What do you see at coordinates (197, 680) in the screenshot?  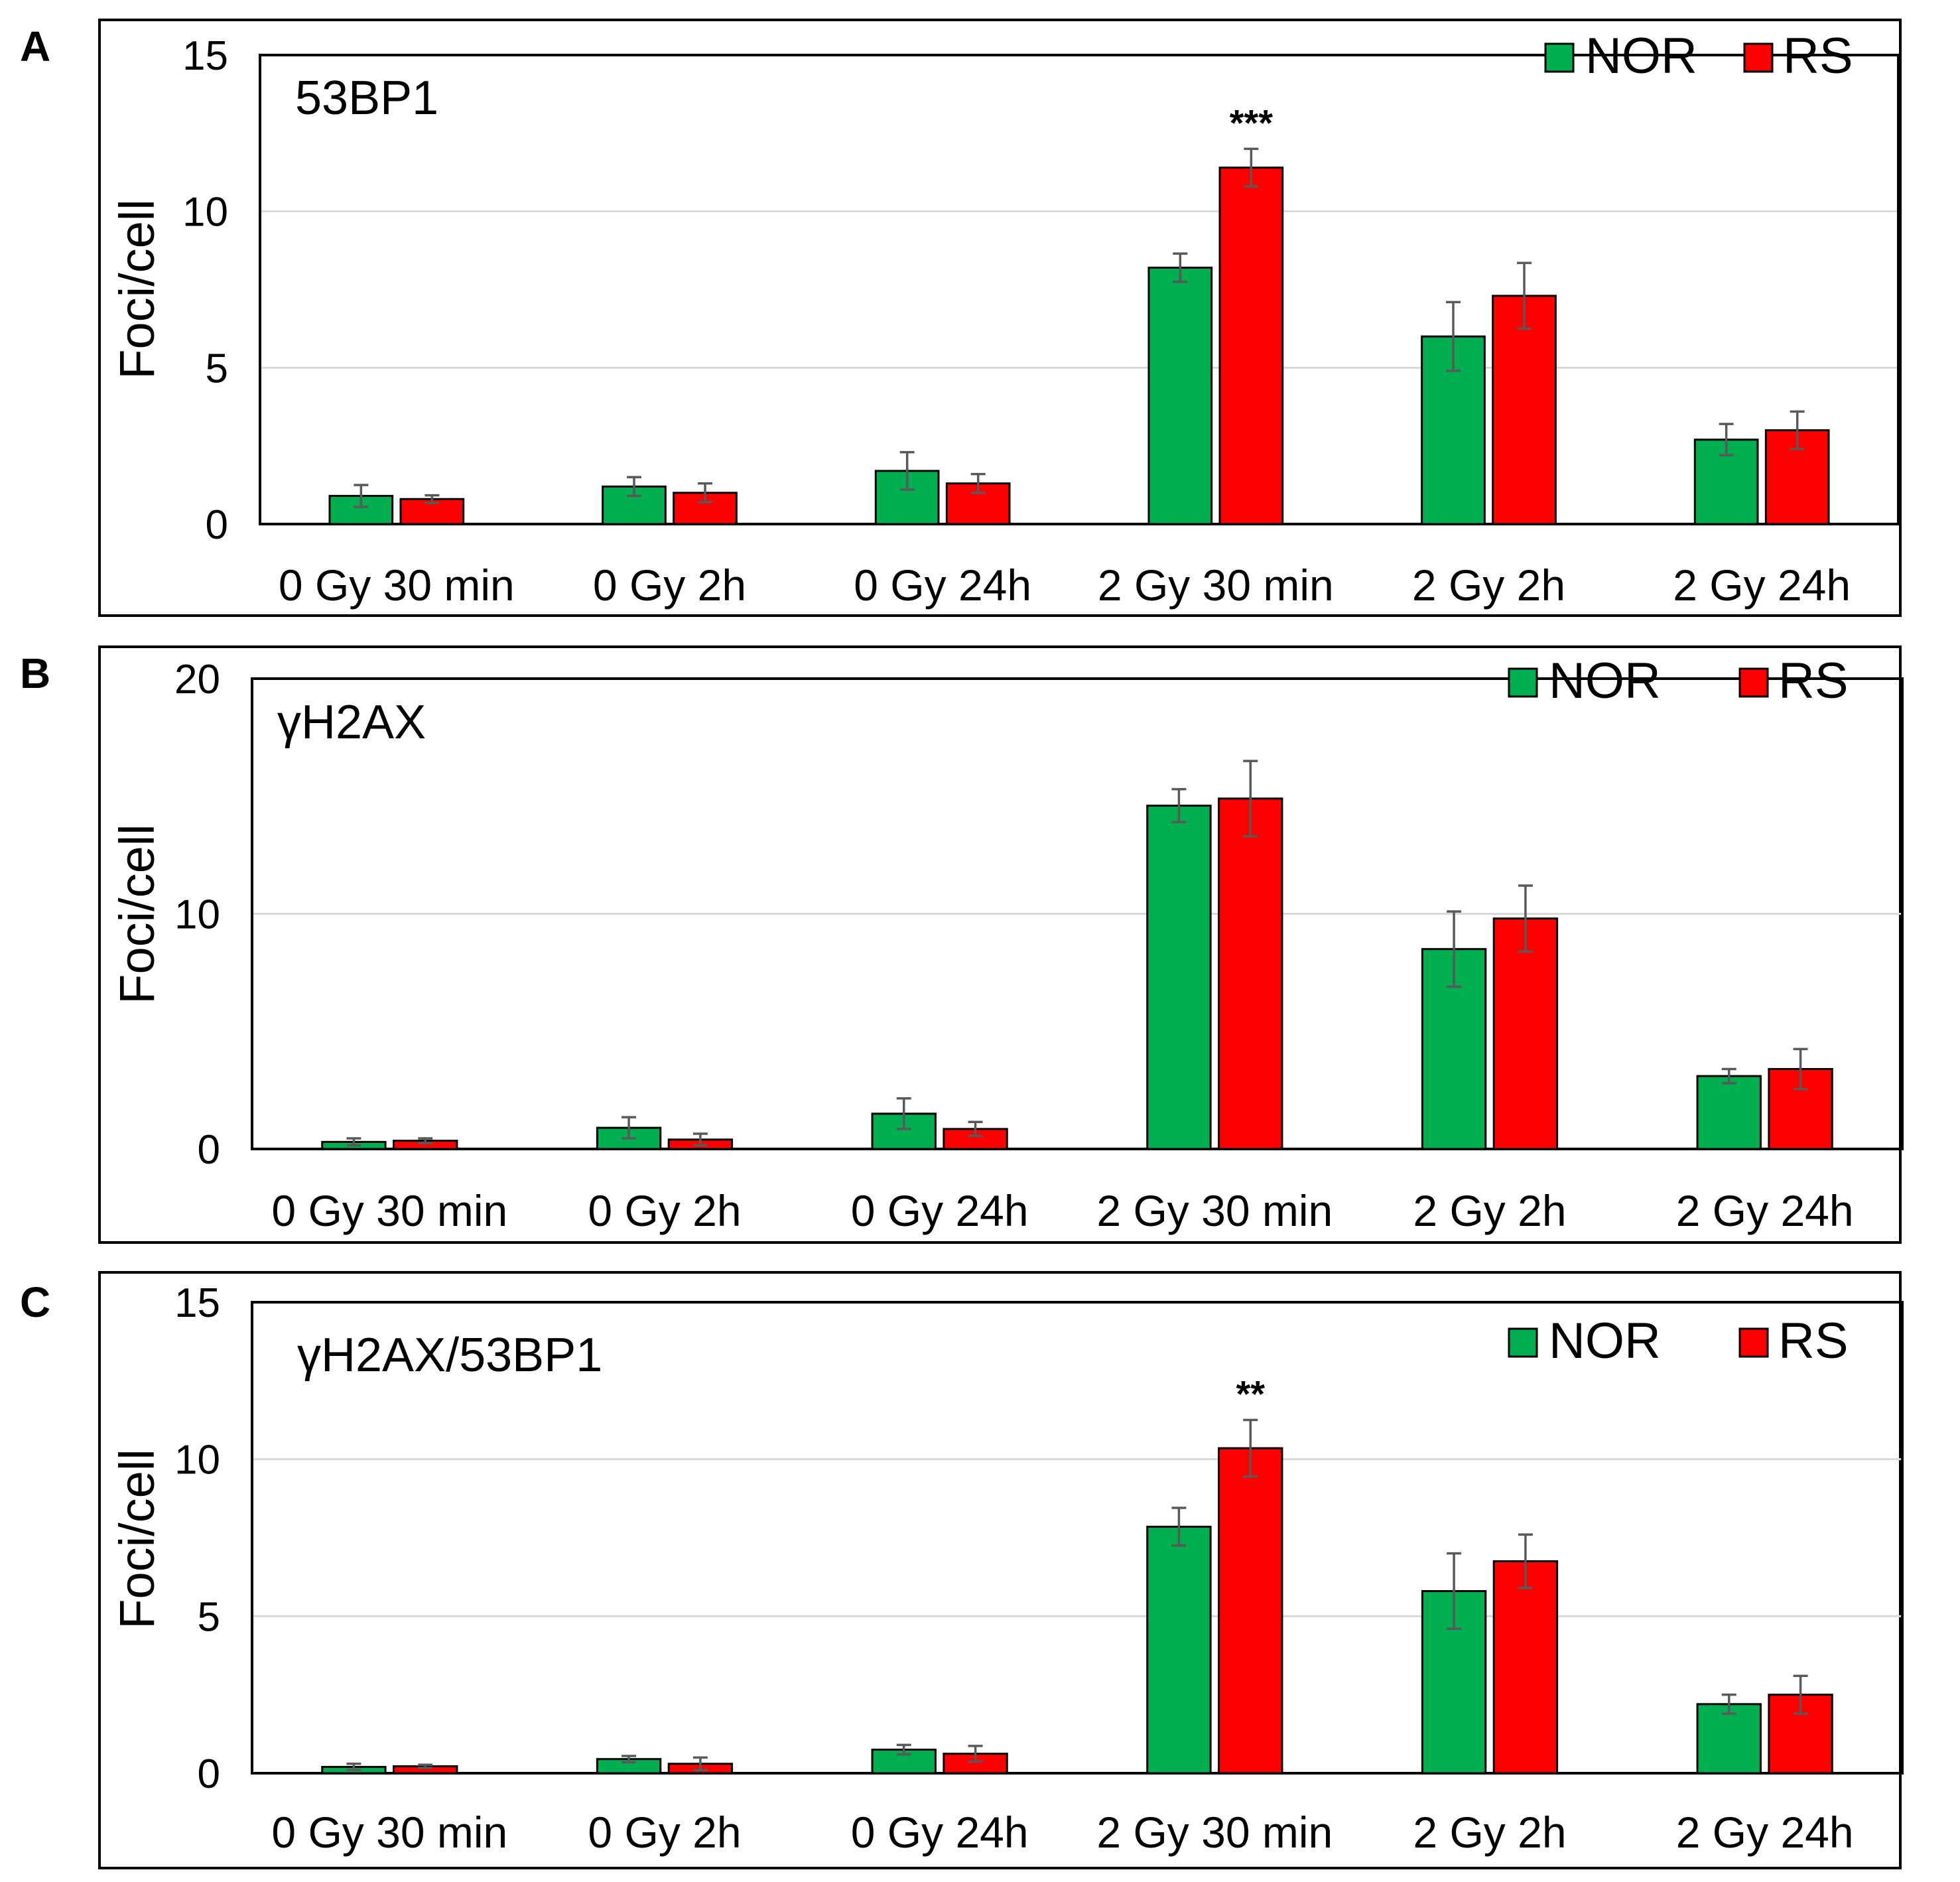 I see `y-tick-label: 20` at bounding box center [197, 680].